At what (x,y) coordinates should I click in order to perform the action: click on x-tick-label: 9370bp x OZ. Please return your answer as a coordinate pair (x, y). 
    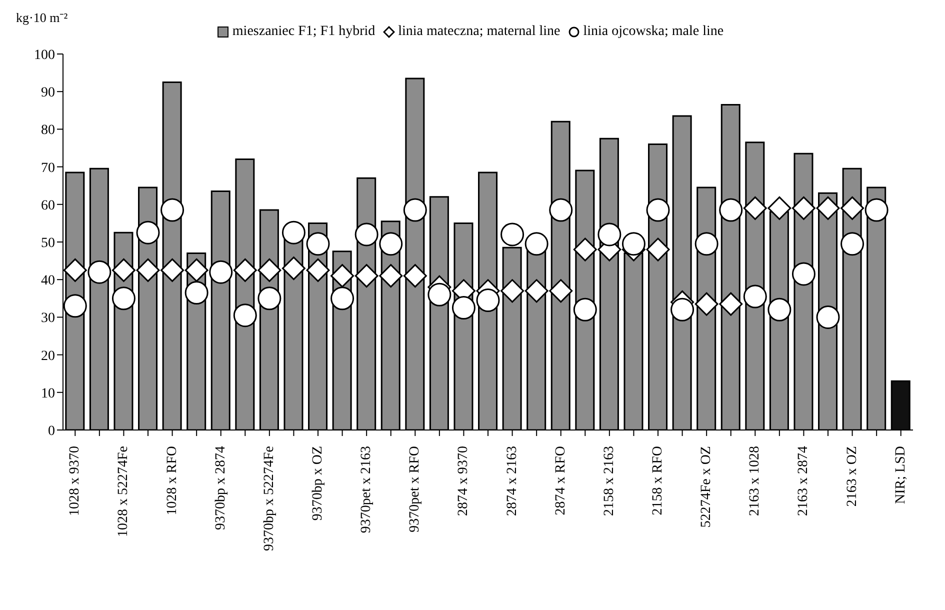
    Looking at the image, I should click on (318, 483).